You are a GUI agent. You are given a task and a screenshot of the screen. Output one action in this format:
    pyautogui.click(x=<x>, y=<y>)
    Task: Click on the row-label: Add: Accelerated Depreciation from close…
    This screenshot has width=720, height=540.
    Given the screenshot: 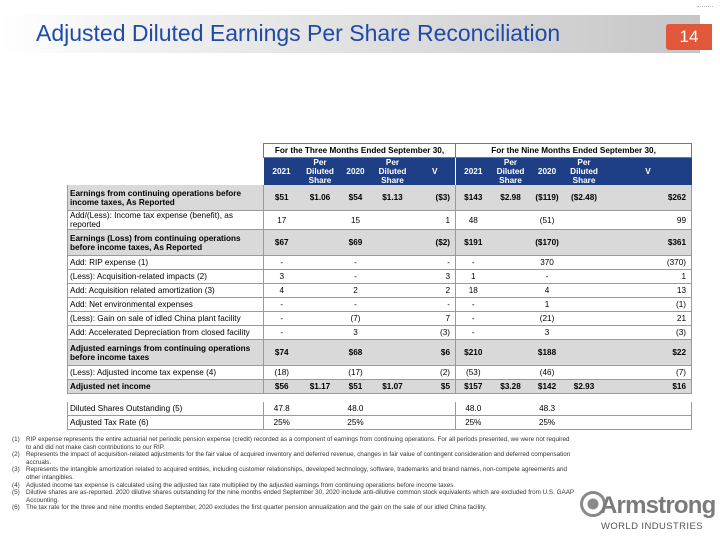 What is the action you would take?
    pyautogui.click(x=165, y=332)
    